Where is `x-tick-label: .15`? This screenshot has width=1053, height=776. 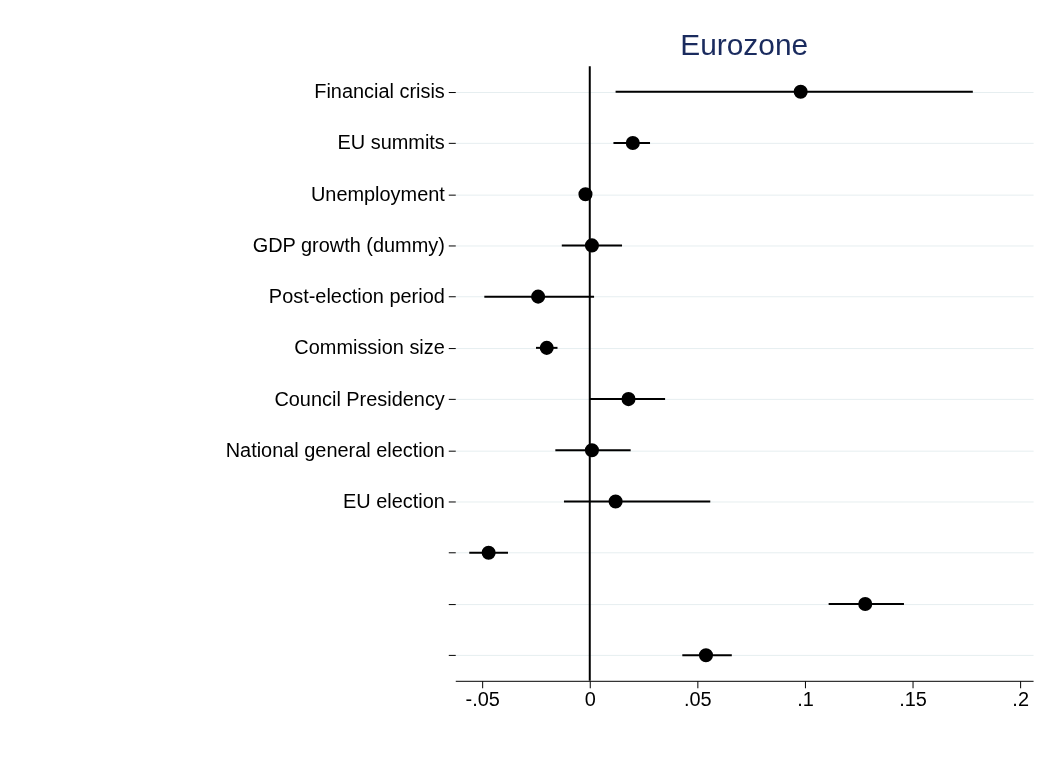
x-tick-label: .15 is located at coordinates (913, 699).